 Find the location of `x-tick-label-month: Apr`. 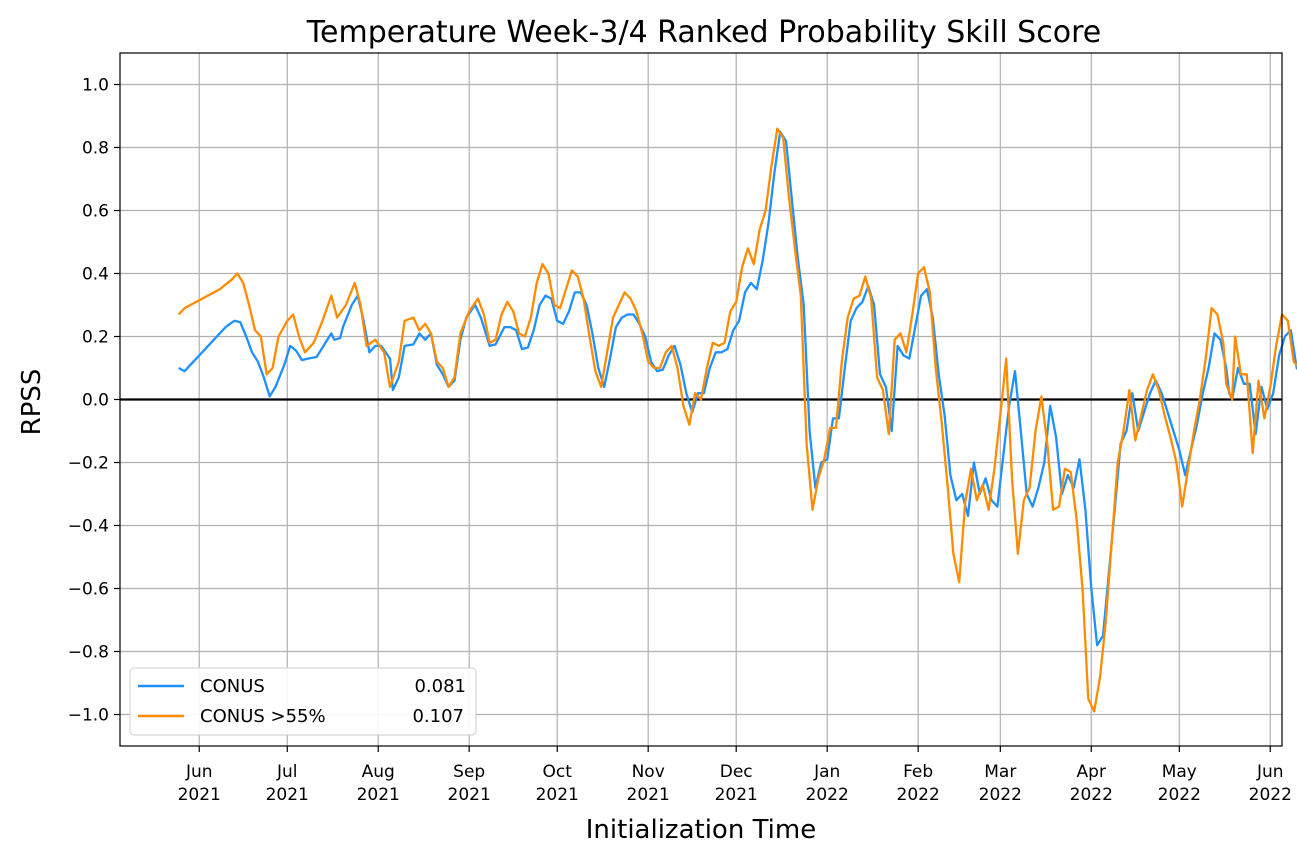

x-tick-label-month: Apr is located at coordinates (1091, 772).